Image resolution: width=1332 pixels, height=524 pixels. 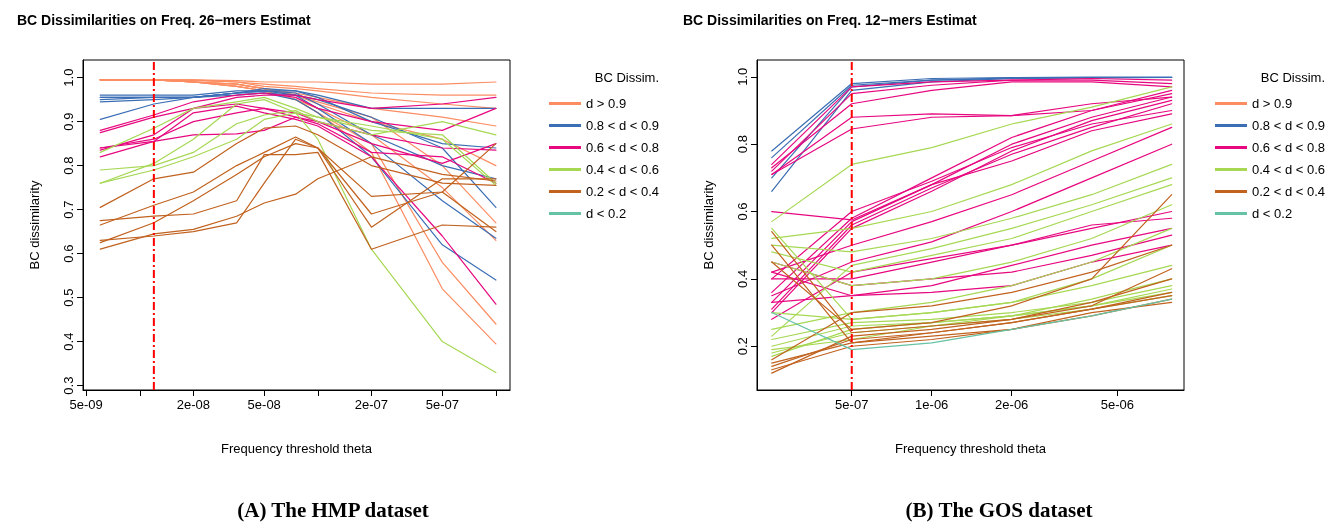 I want to click on y-tick-label: 0.7, so click(x=68, y=209).